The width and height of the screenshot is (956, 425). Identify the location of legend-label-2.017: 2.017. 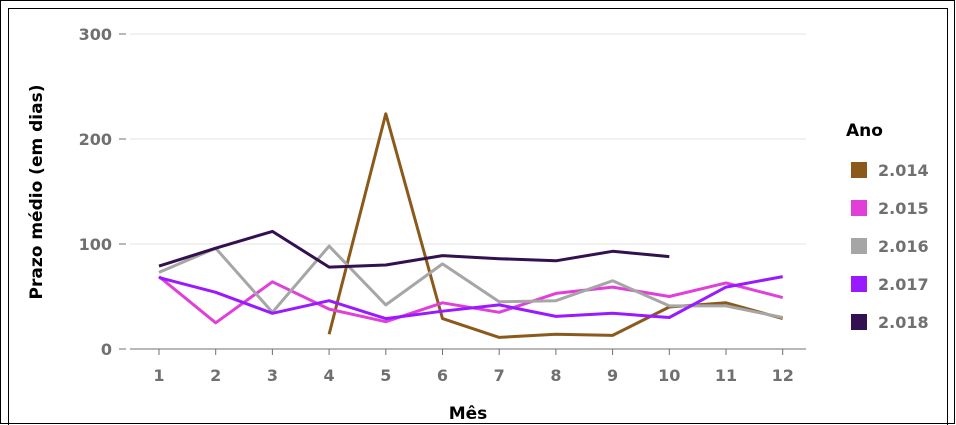
(903, 284).